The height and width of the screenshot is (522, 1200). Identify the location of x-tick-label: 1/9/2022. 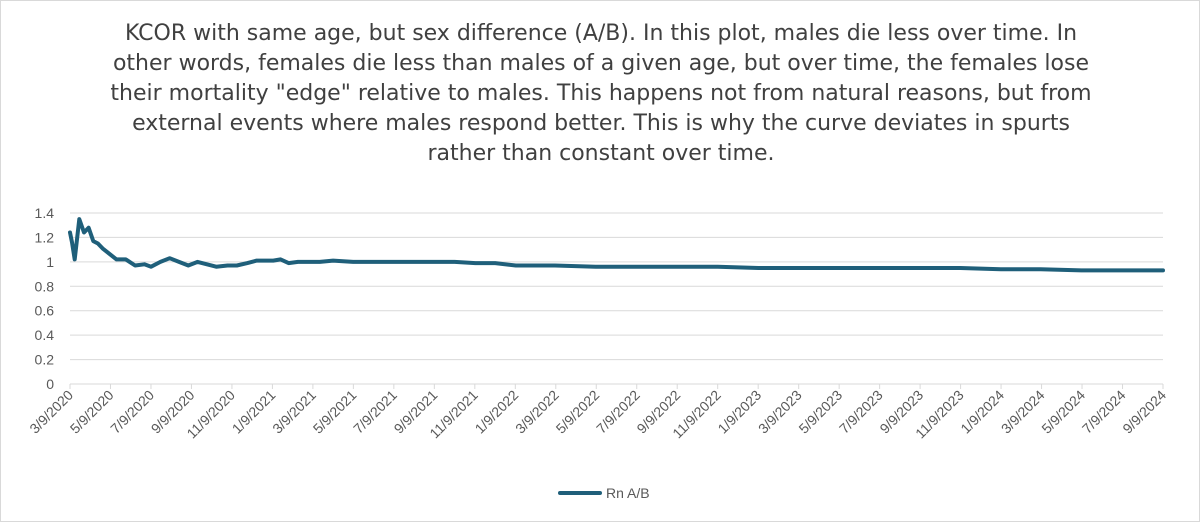
(497, 412).